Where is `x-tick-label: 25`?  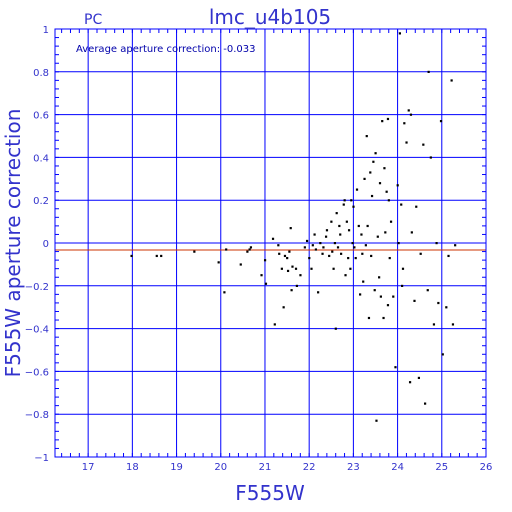 x-tick-label: 25 is located at coordinates (441, 467).